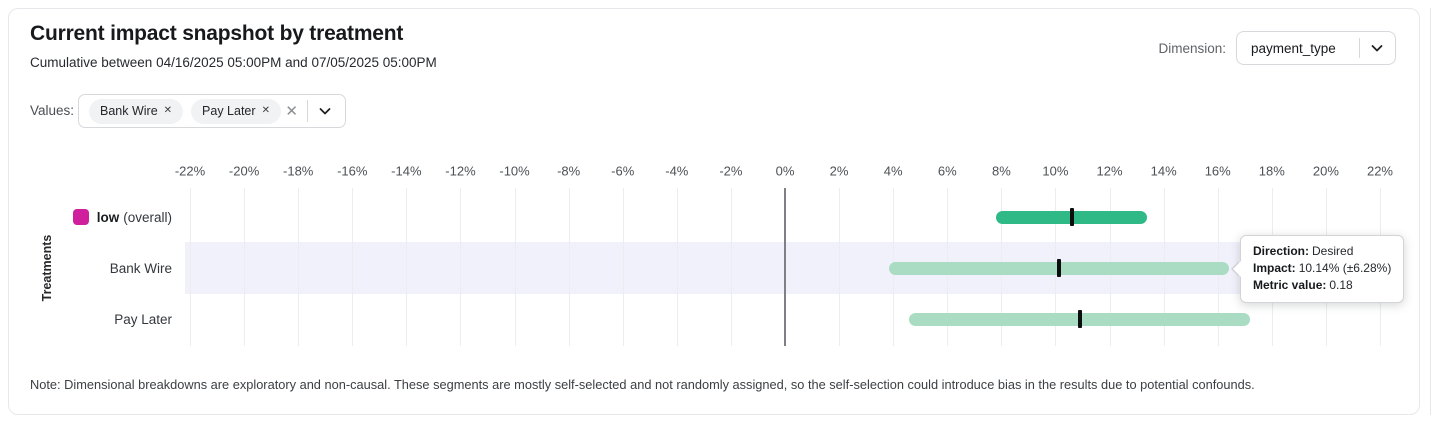 The height and width of the screenshot is (423, 1434). I want to click on selected-value-chips: Bank Wire ✕ Pay Later ✕, so click(185, 111).